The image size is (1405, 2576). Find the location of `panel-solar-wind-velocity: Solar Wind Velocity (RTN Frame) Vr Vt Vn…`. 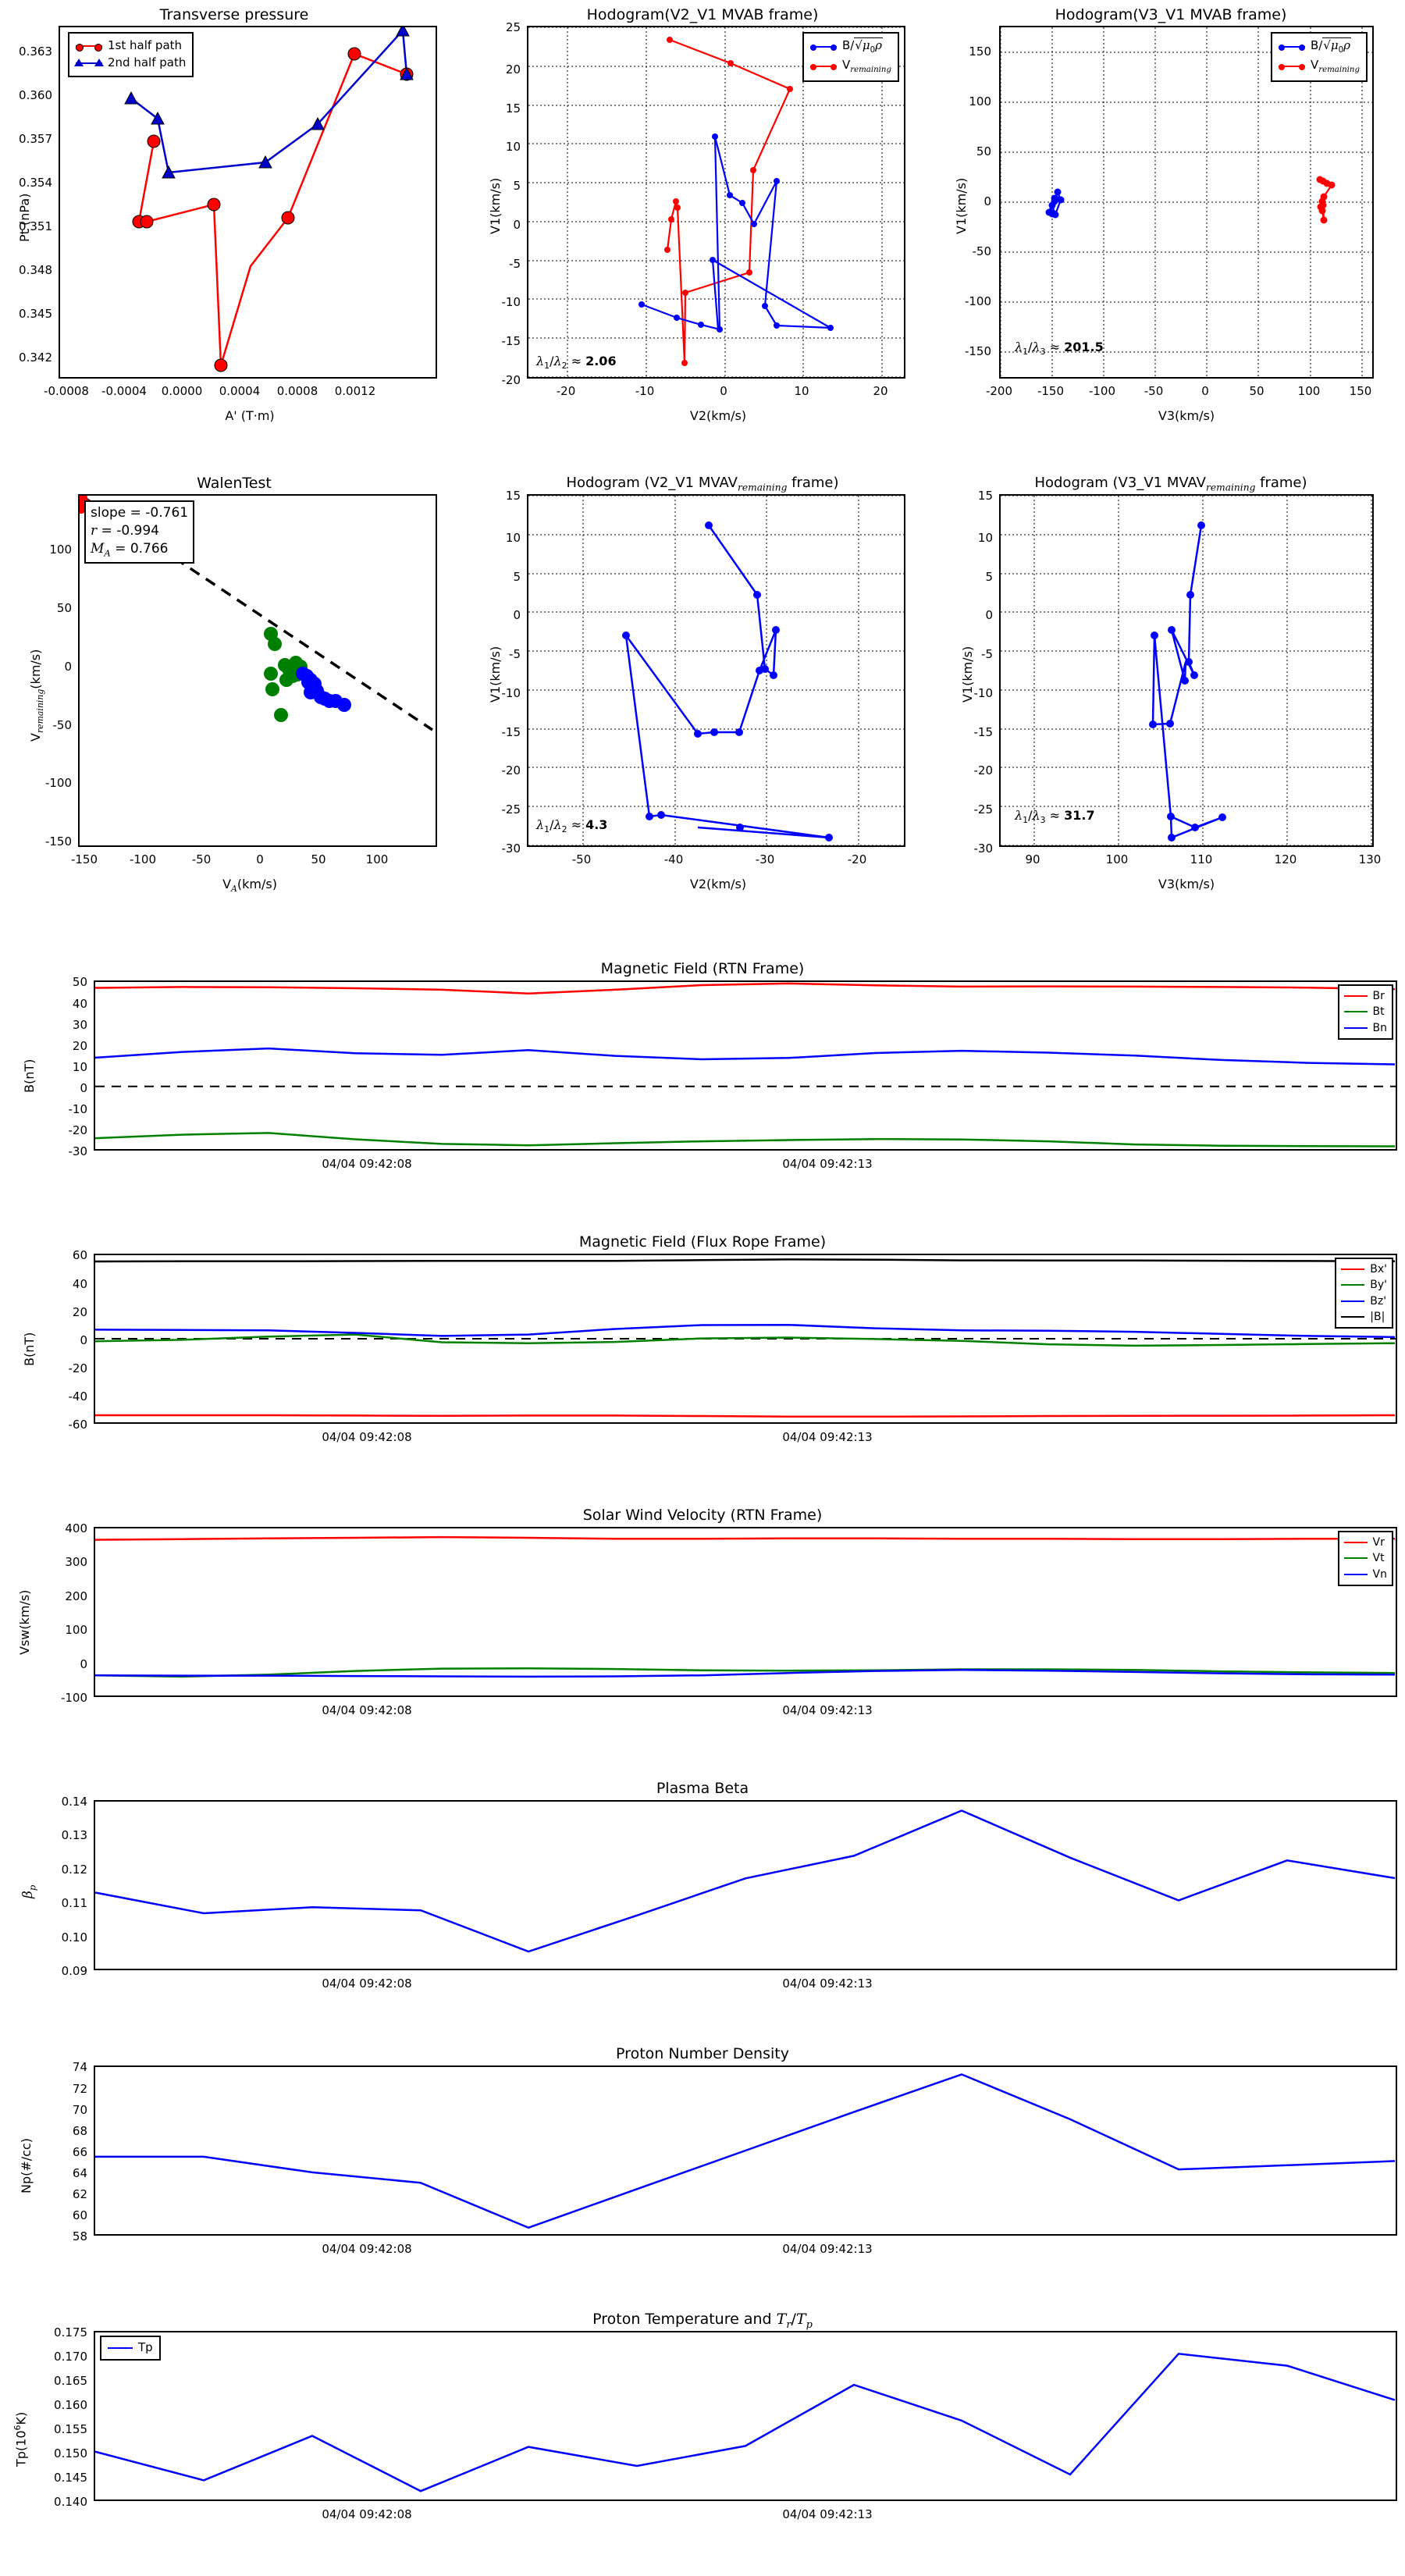

panel-solar-wind-velocity: Solar Wind Velocity (RTN Frame) Vr Vt Vn… is located at coordinates (703, 1624).